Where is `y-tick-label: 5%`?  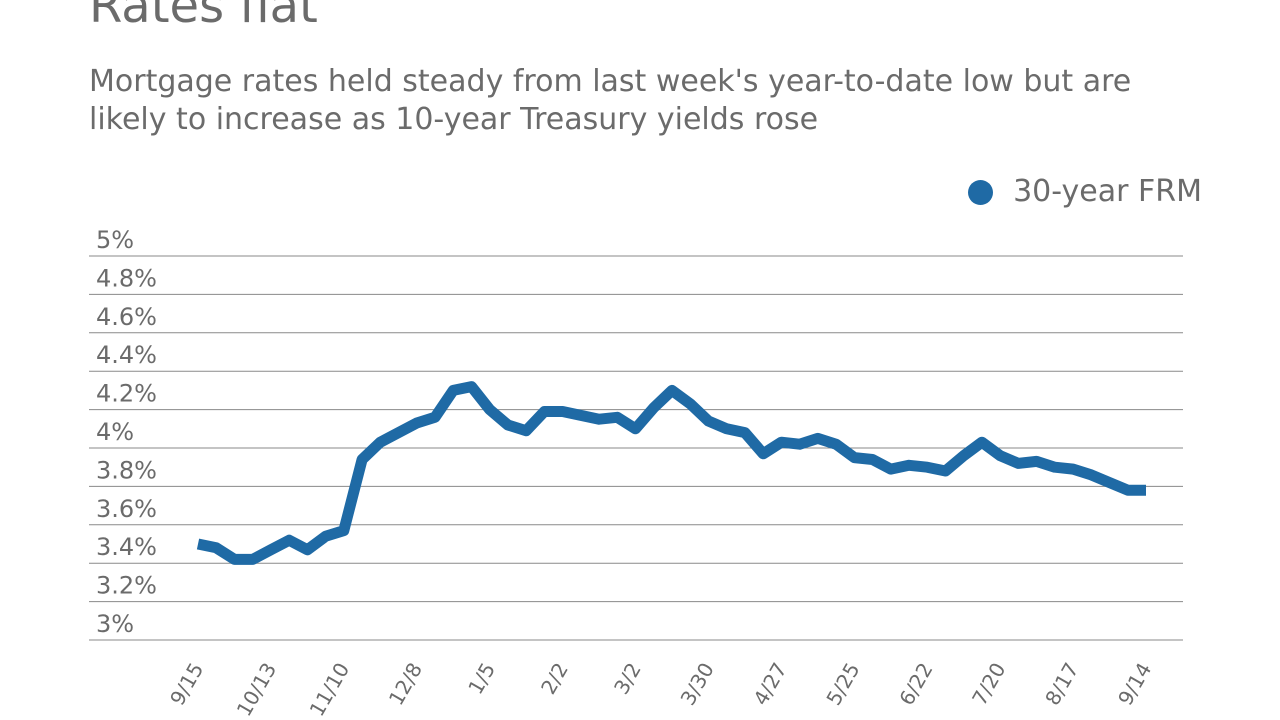
y-tick-label: 5% is located at coordinates (115, 240).